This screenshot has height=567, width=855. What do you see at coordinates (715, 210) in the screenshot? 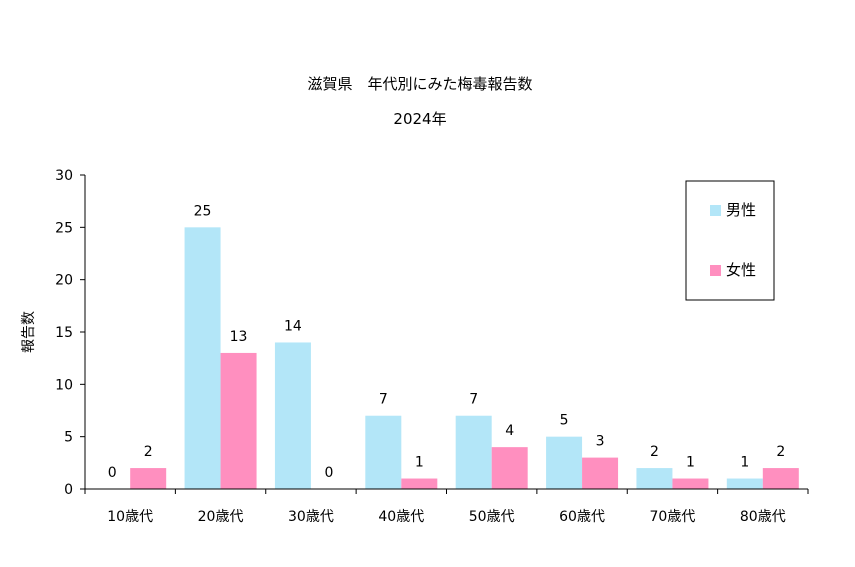
I see `legend-swatch-male` at bounding box center [715, 210].